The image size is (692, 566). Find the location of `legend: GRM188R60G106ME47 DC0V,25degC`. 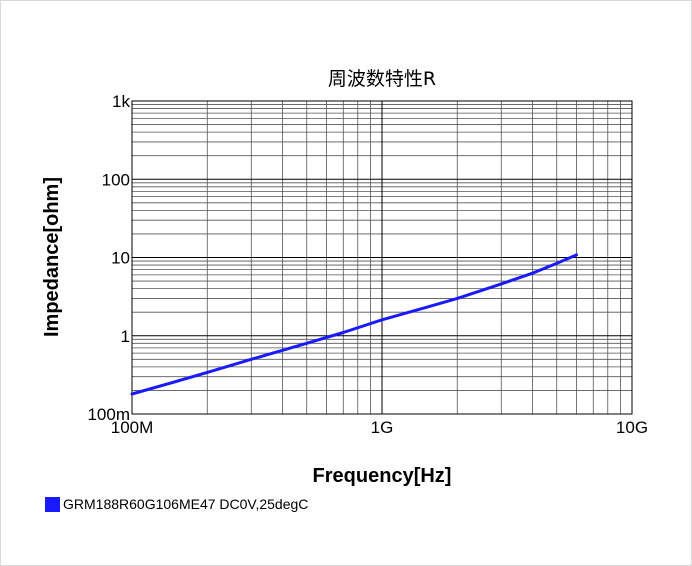

legend: GRM188R60G106ME47 DC0V,25degC is located at coordinates (176, 504).